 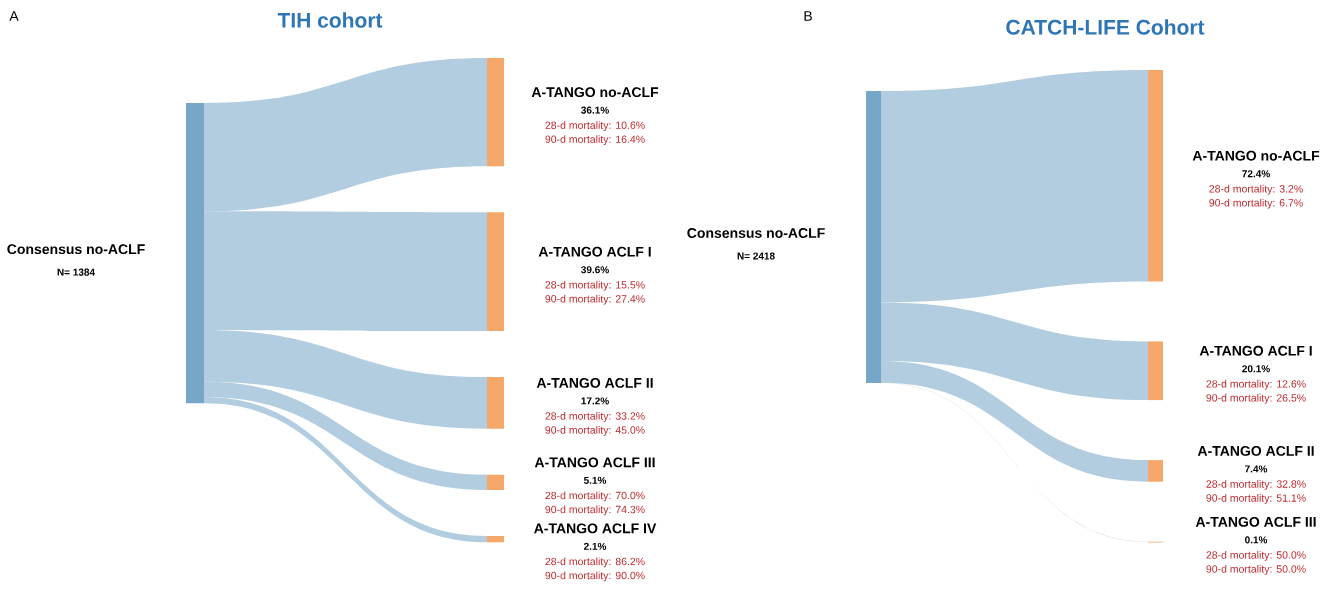 I want to click on text: 90-d mortality: 90.0%, so click(x=595, y=576).